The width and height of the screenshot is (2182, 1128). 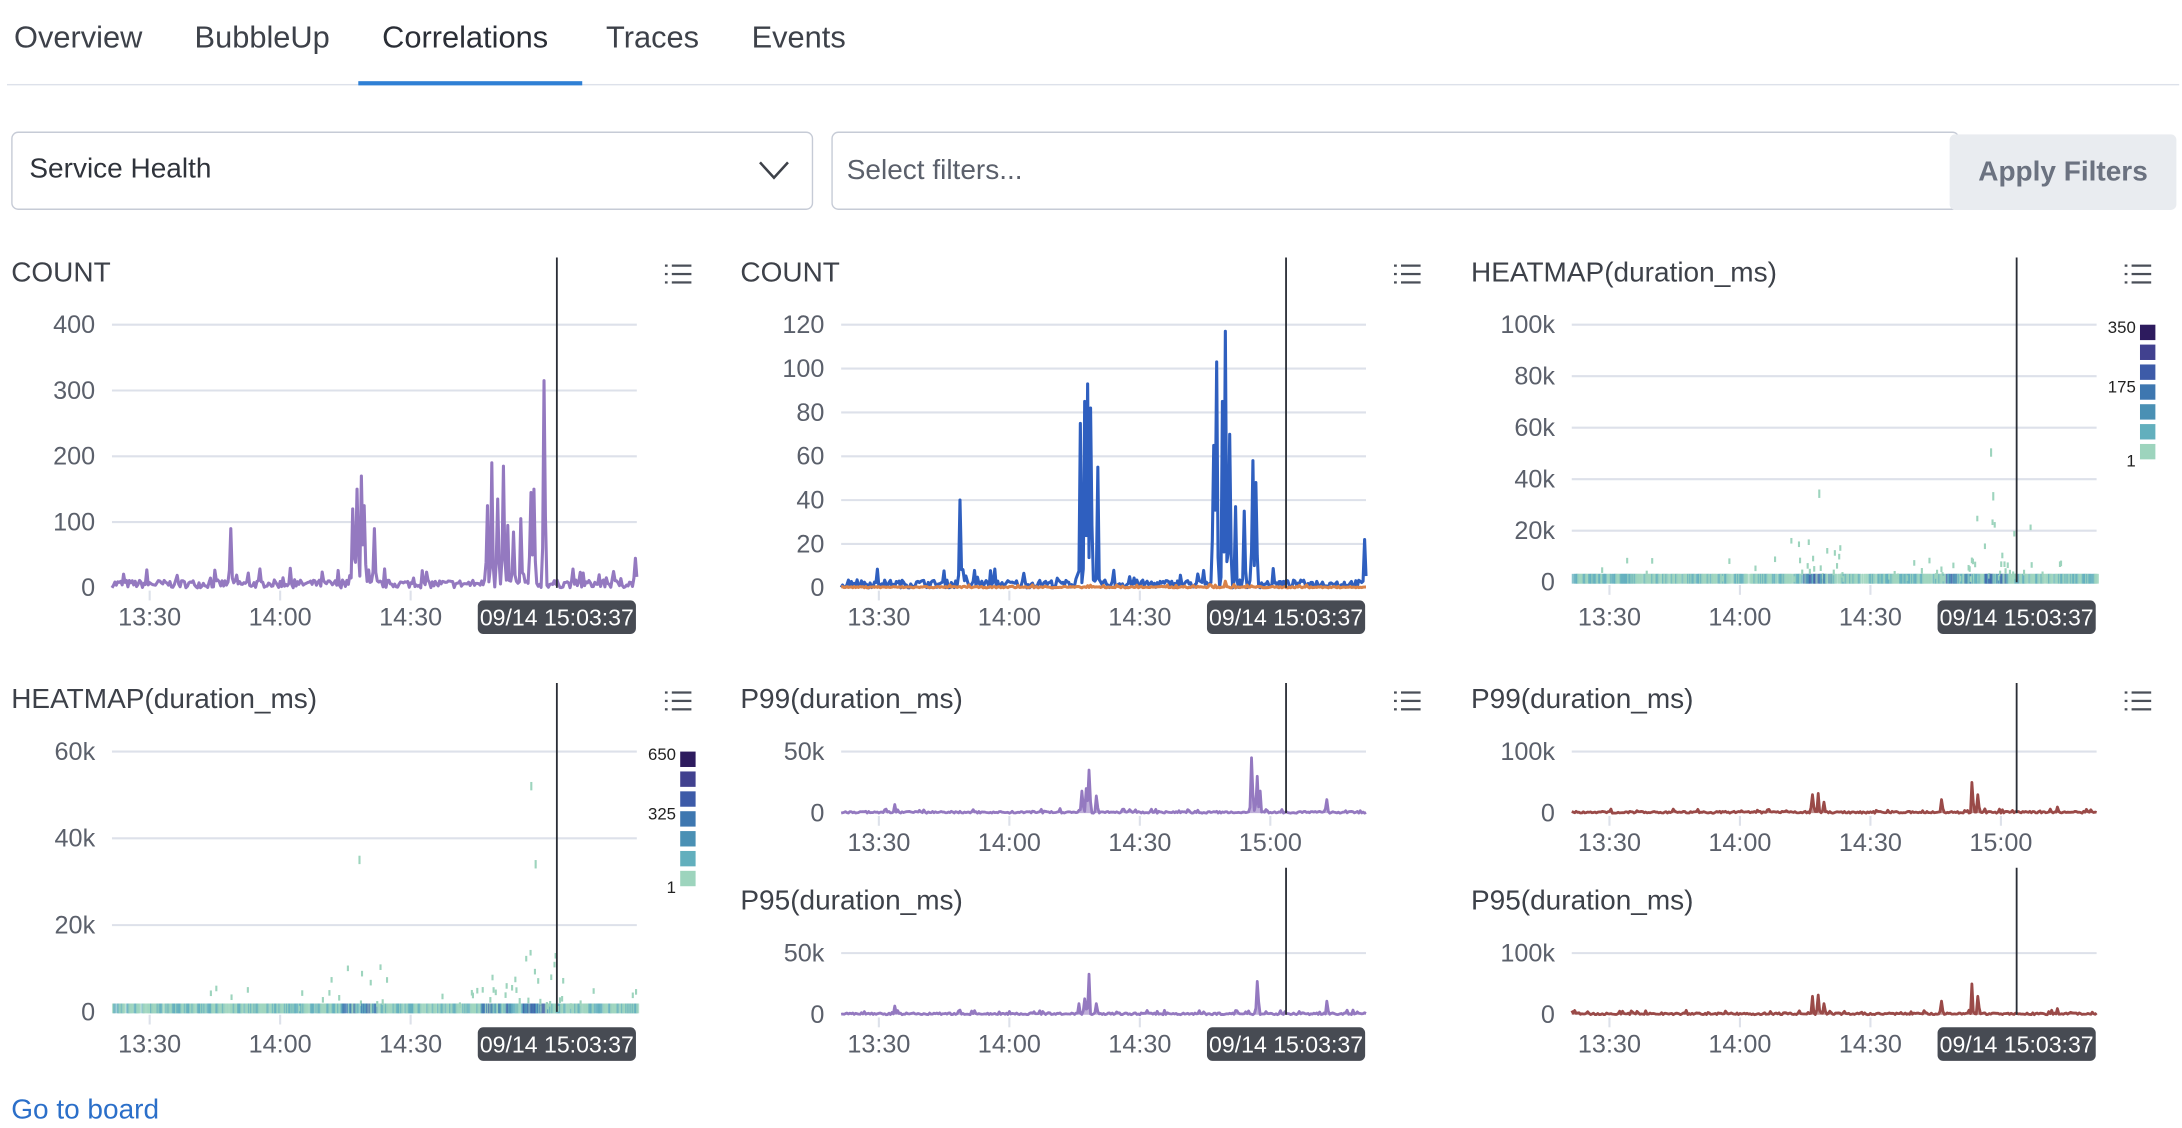 I want to click on y-tick-label: 120, so click(x=803, y=325).